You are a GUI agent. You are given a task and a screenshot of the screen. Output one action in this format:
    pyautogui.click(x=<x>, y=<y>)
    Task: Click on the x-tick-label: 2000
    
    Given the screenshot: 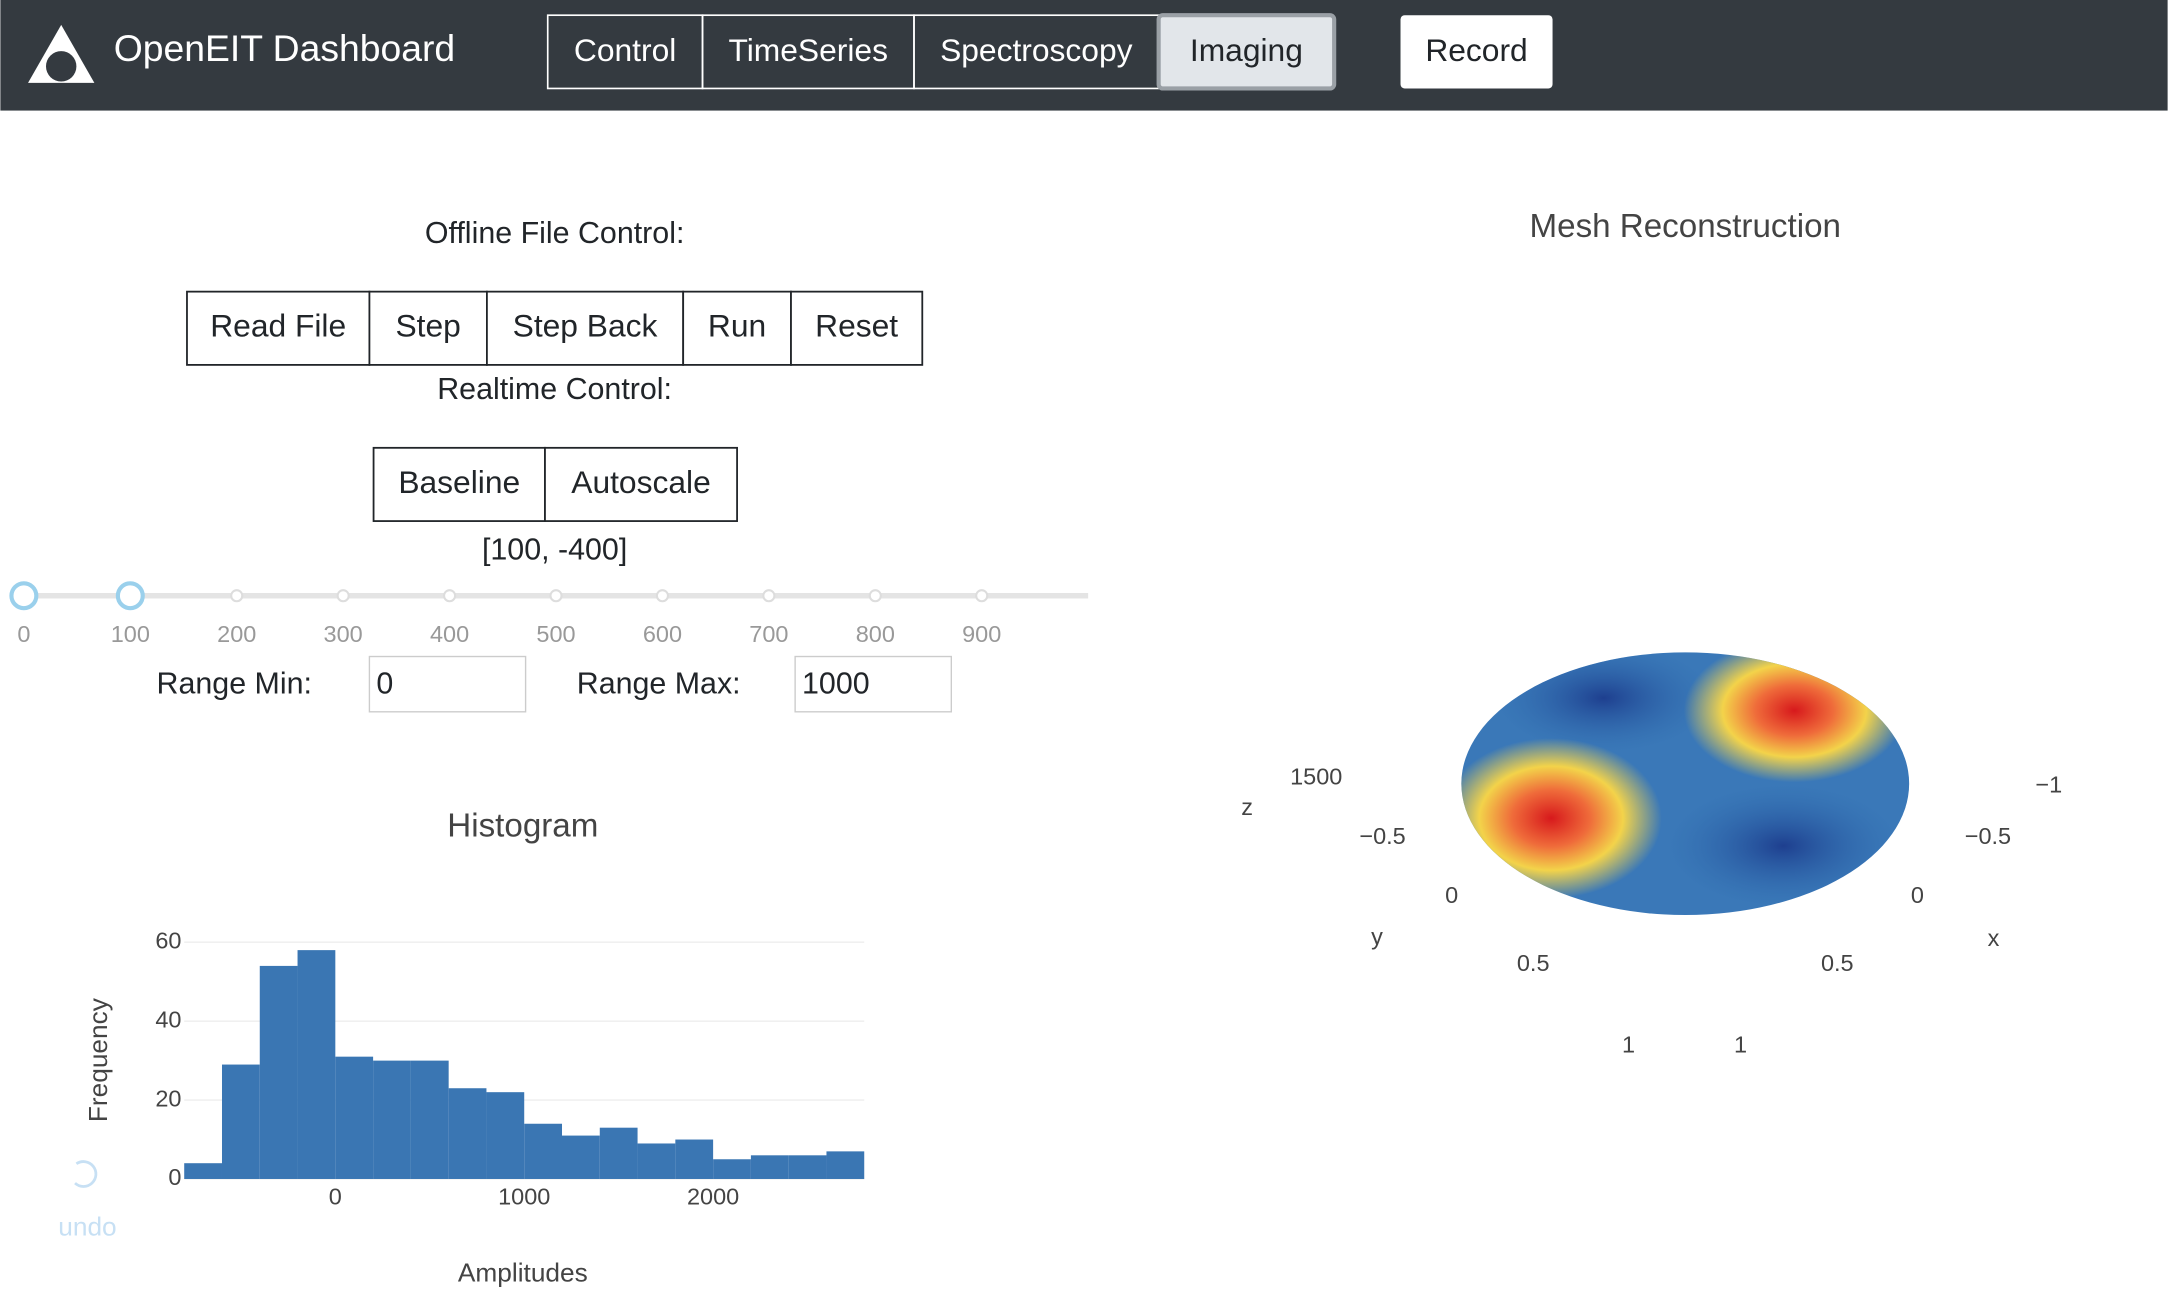 What is the action you would take?
    pyautogui.click(x=713, y=1197)
    